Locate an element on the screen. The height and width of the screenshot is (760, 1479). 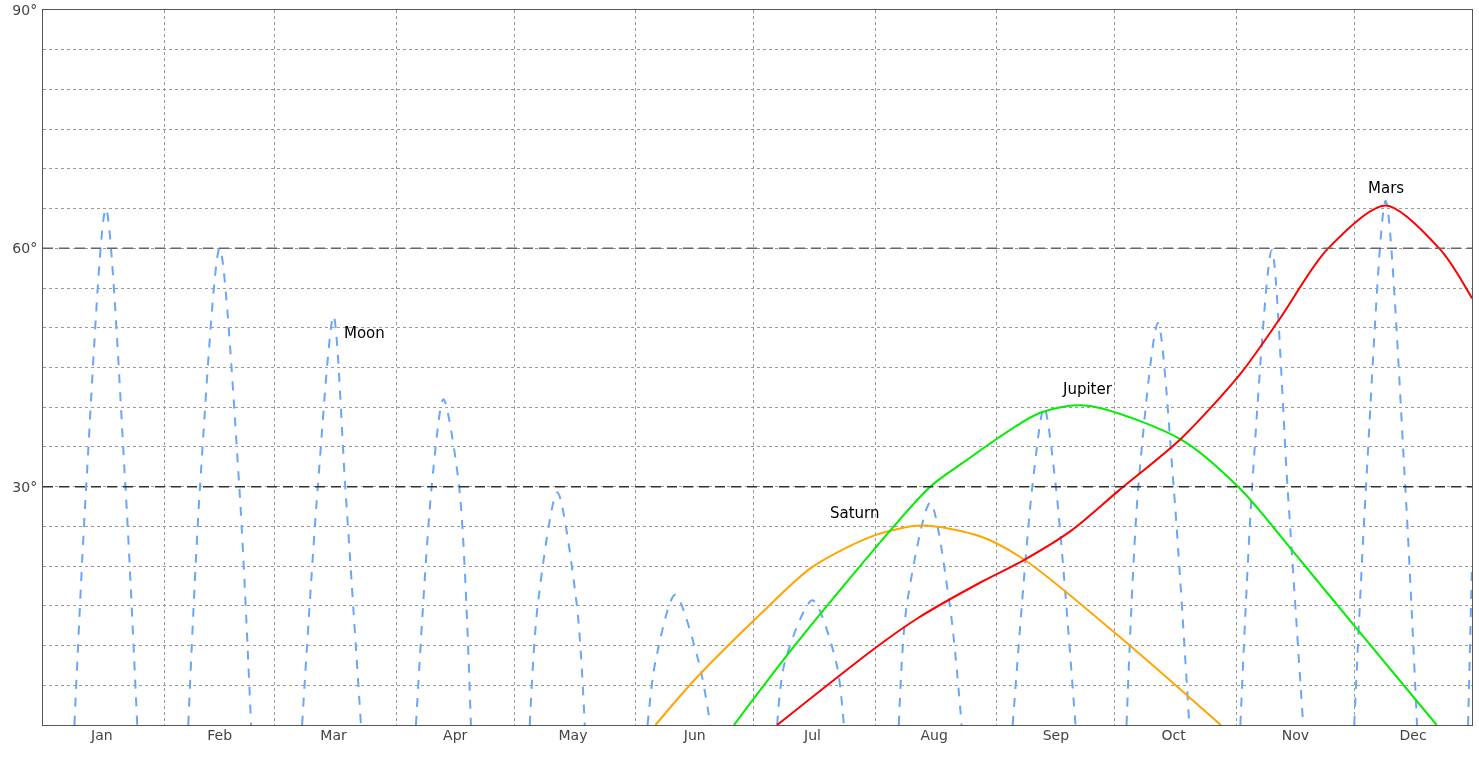
annotation: Jupiter is located at coordinates (1087, 389).